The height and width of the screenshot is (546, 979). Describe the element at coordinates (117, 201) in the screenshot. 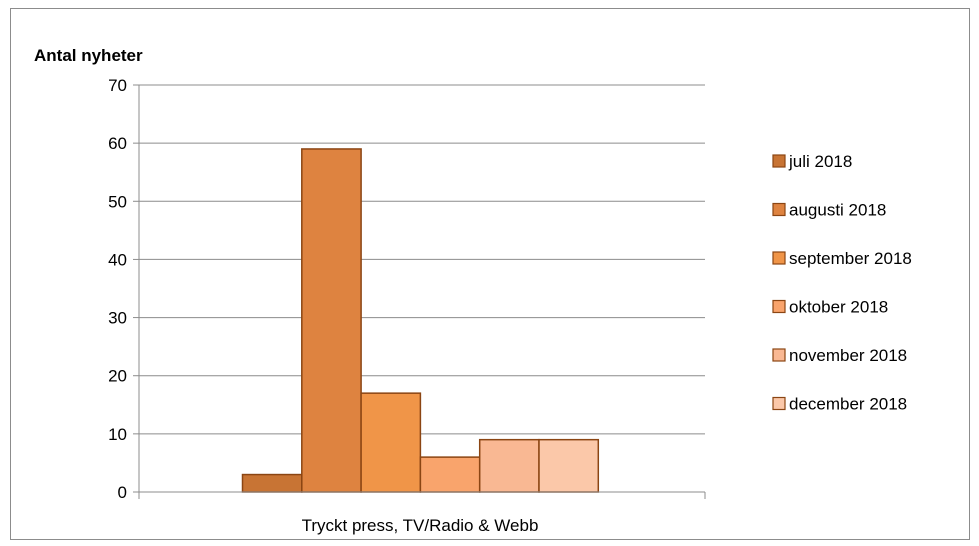

I see `y-tick-label: 50` at that location.